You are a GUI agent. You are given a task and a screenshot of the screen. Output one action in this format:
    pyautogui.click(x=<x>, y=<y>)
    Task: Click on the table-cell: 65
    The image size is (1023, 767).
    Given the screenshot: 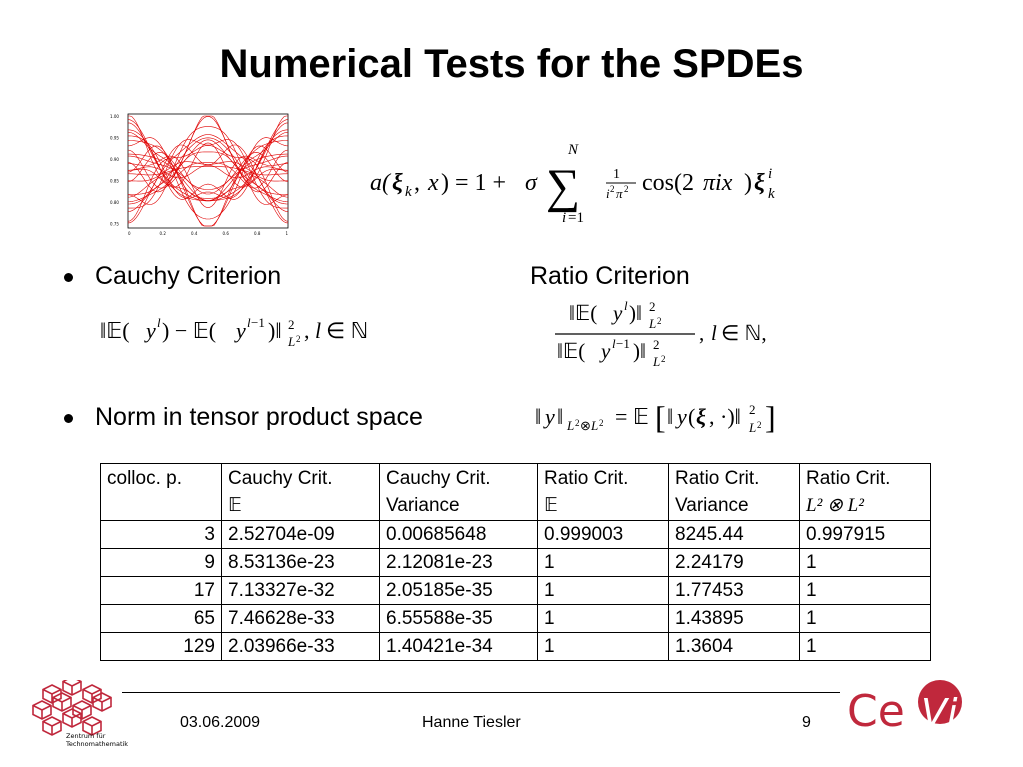 What is the action you would take?
    pyautogui.click(x=161, y=618)
    